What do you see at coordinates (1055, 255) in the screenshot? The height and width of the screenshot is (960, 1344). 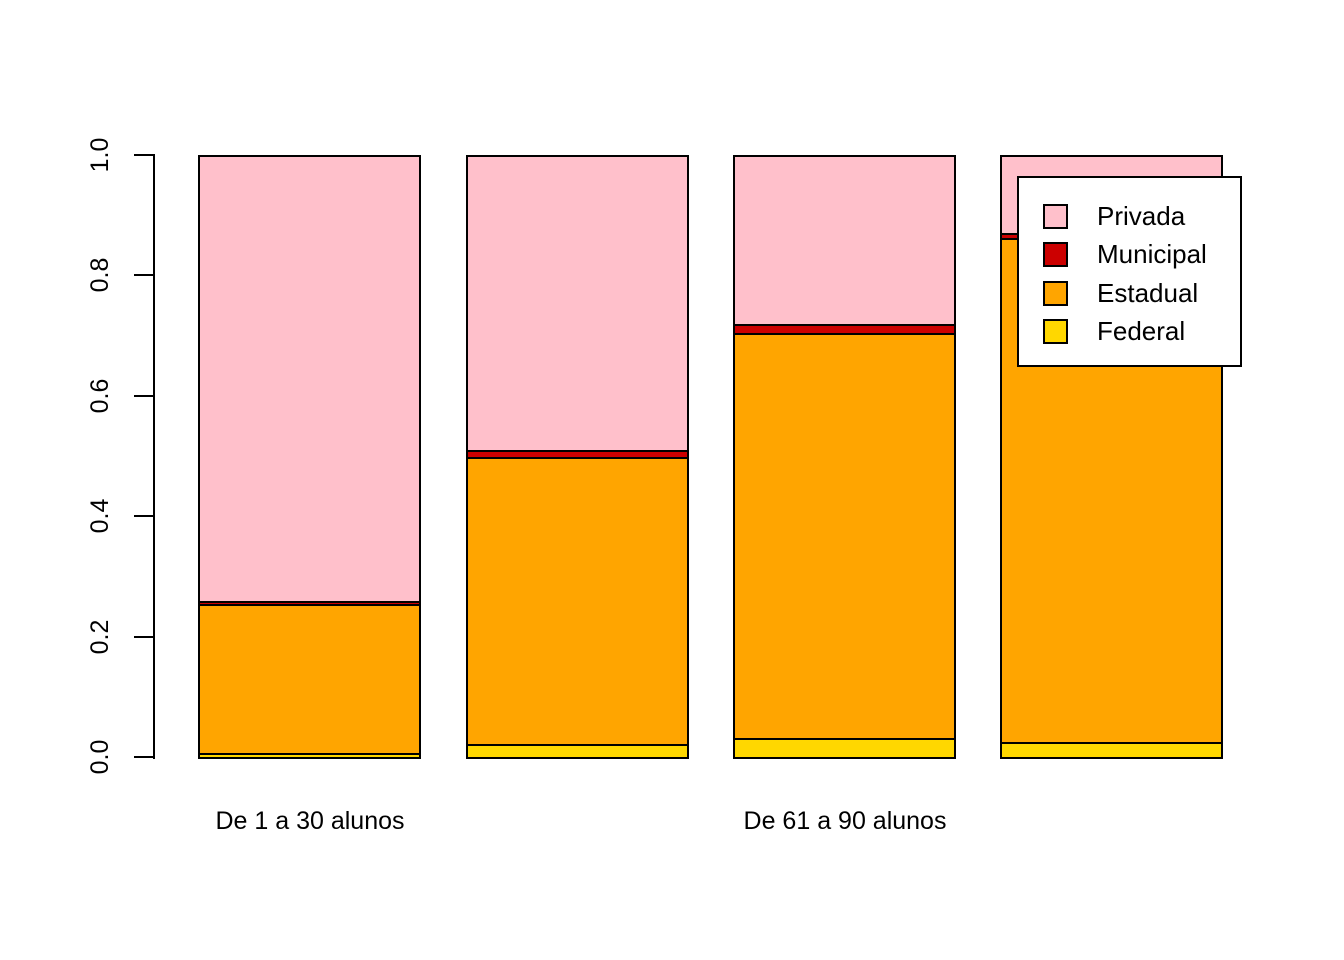 I see `legend-swatch-municipal-icon` at bounding box center [1055, 255].